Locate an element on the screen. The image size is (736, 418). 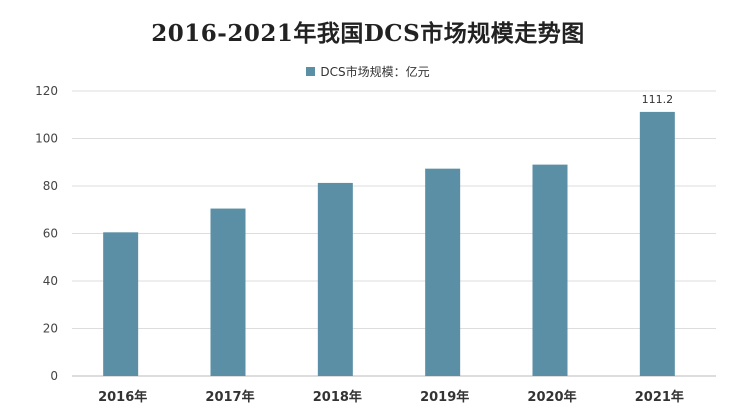
y-tick-label: 100 is located at coordinates (46, 139).